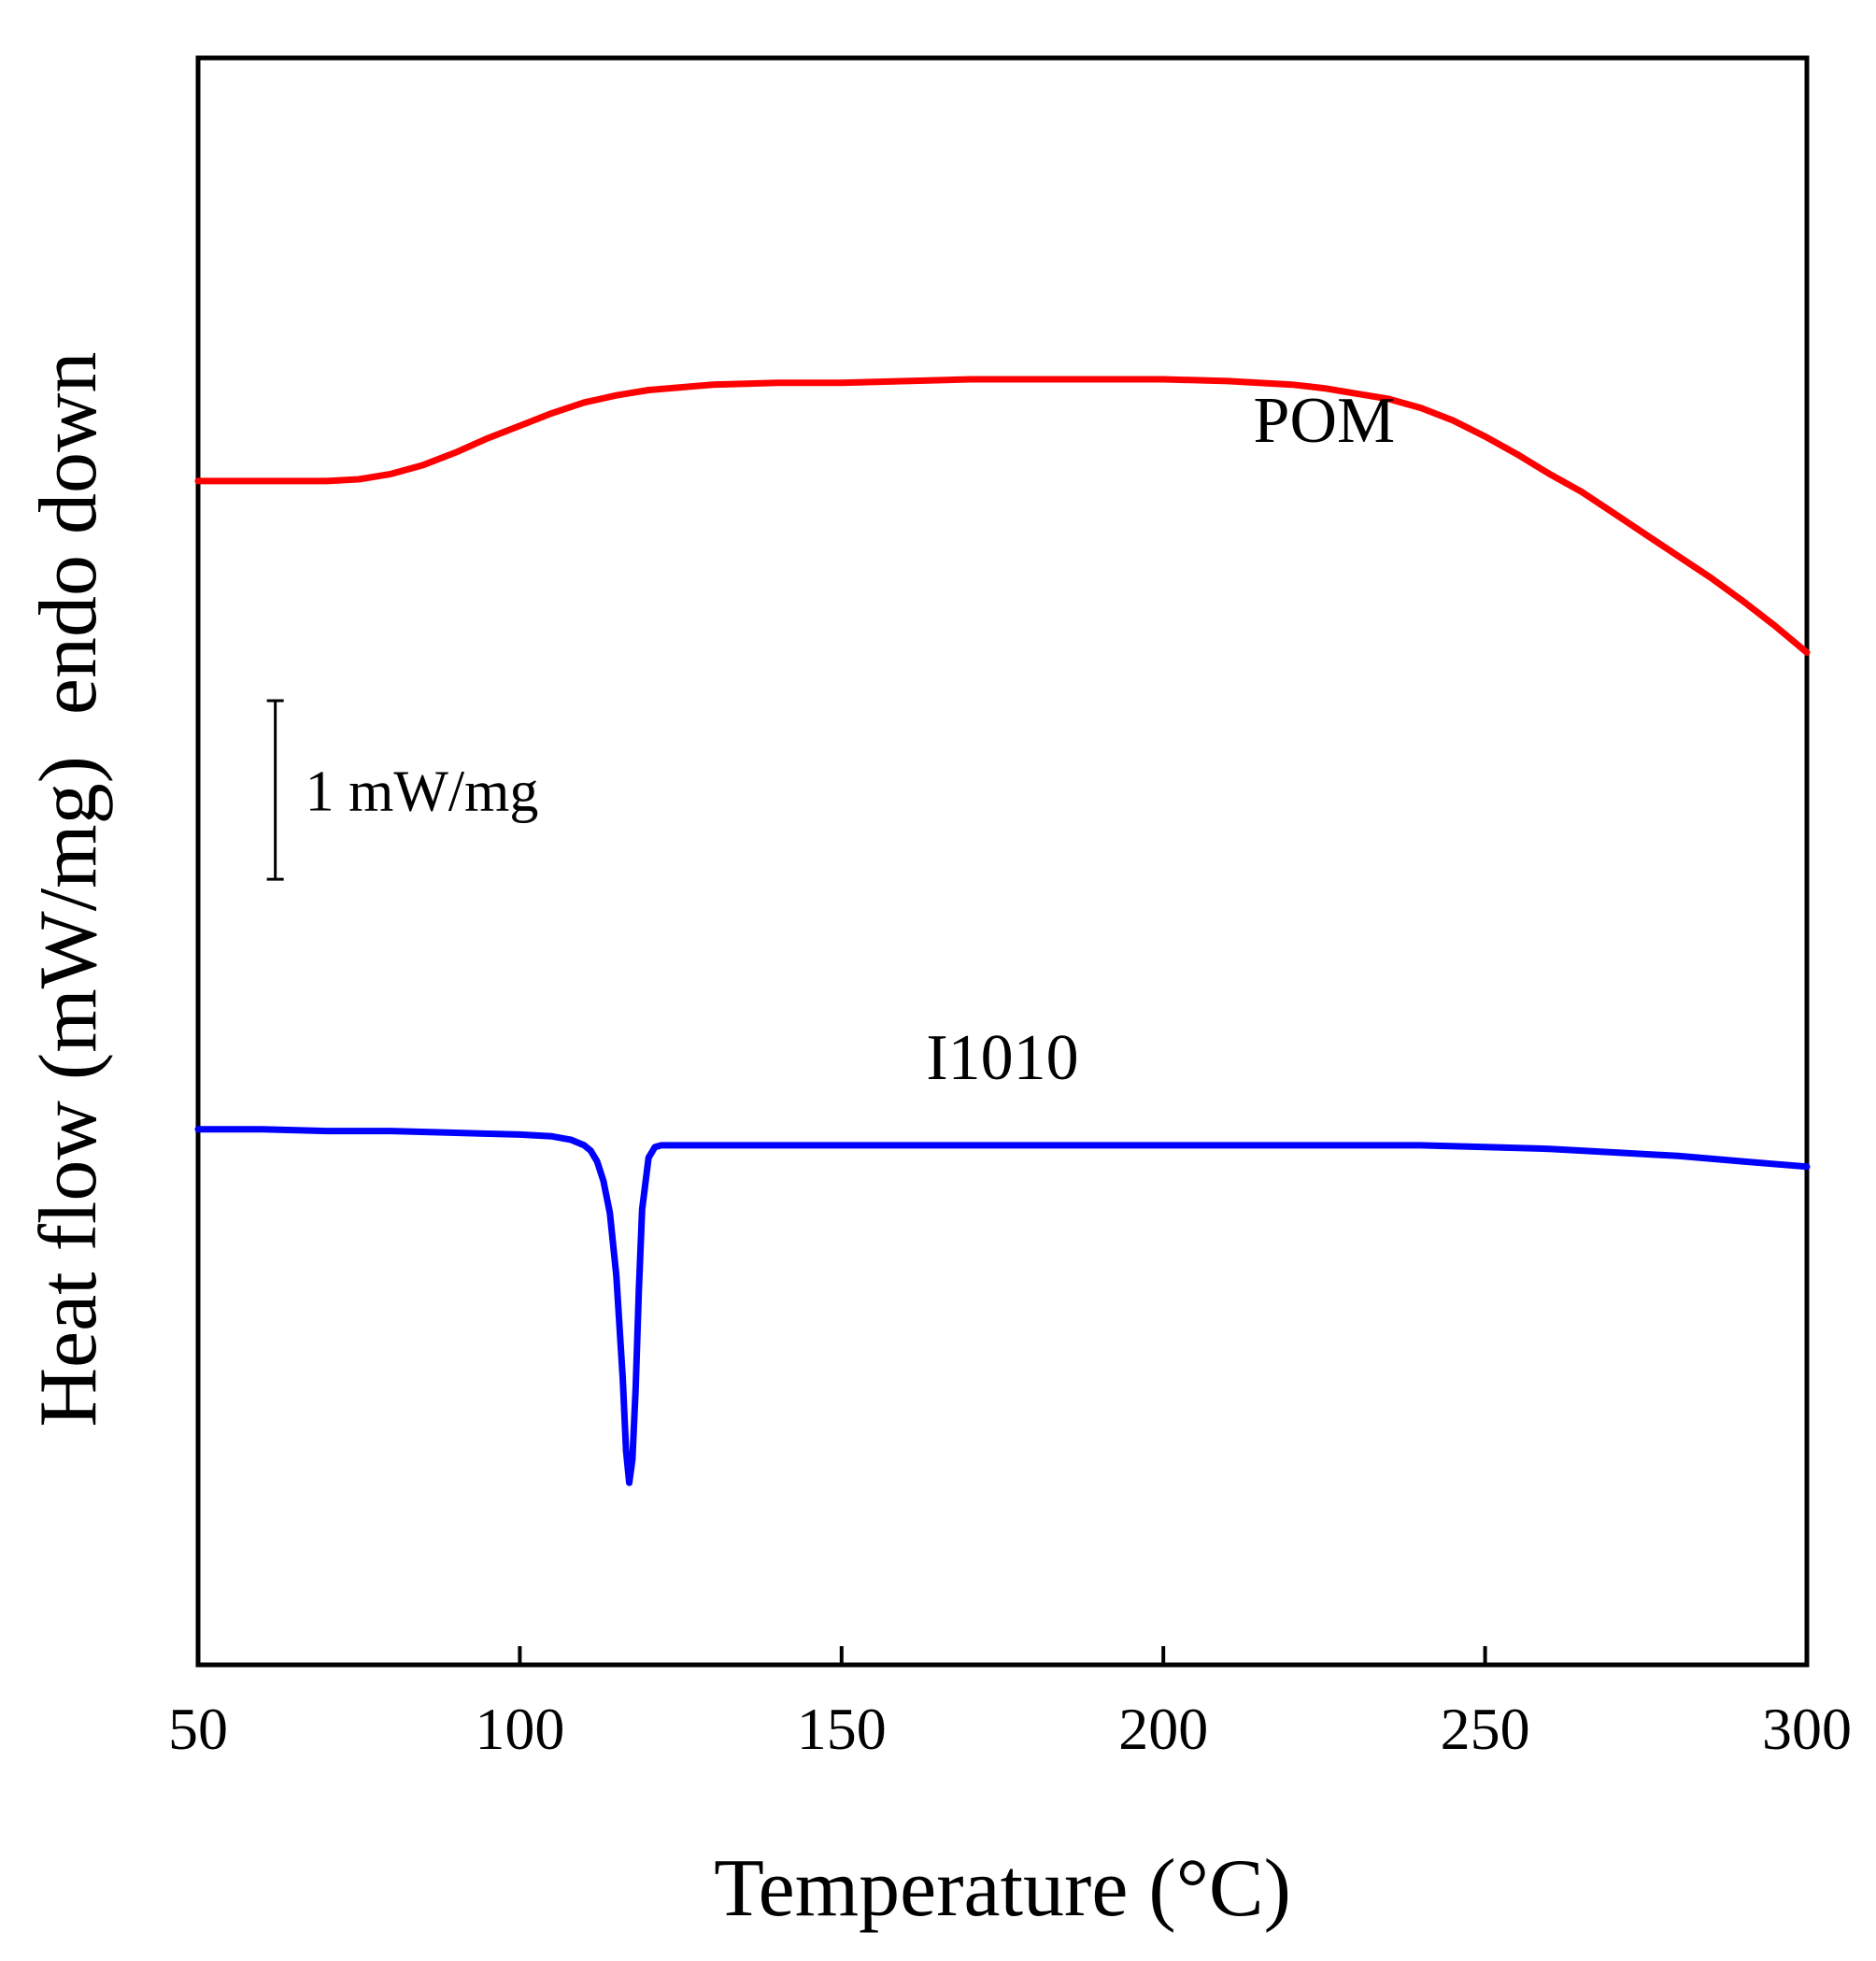  What do you see at coordinates (68, 889) in the screenshot?
I see `y-axis-title: Heat flow (mW/mg) endo down` at bounding box center [68, 889].